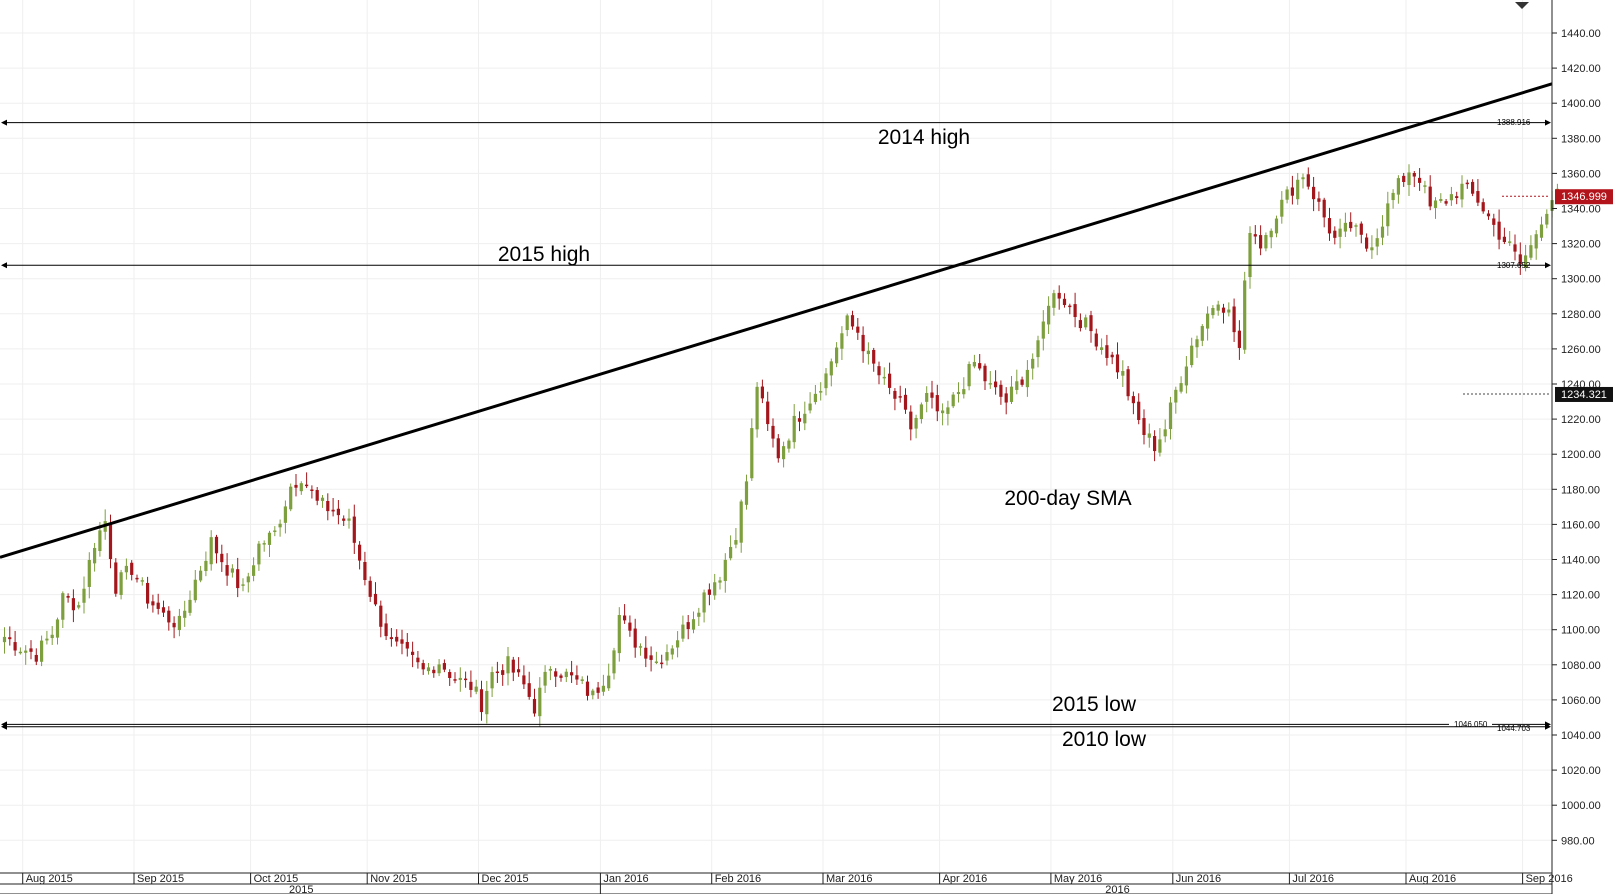 The height and width of the screenshot is (894, 1617). I want to click on price-tick-label: 1340.00, so click(1581, 210).